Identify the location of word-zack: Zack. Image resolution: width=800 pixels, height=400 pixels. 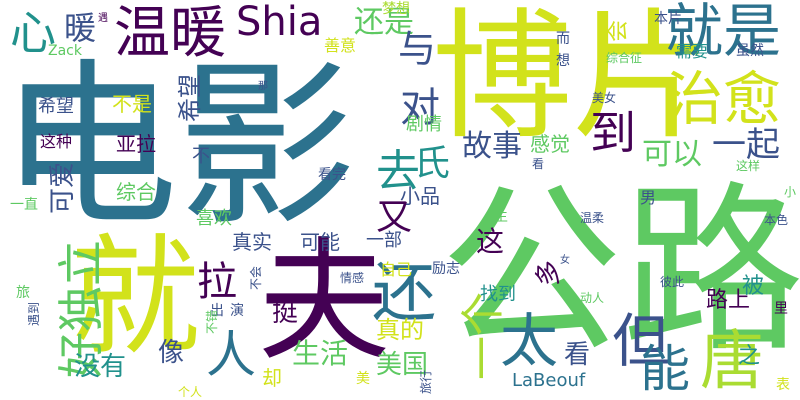
(65, 51).